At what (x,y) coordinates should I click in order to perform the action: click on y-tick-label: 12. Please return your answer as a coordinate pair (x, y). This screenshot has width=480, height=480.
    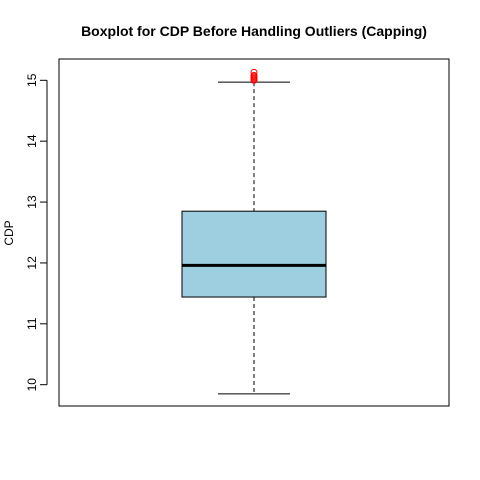
    Looking at the image, I should click on (32, 263).